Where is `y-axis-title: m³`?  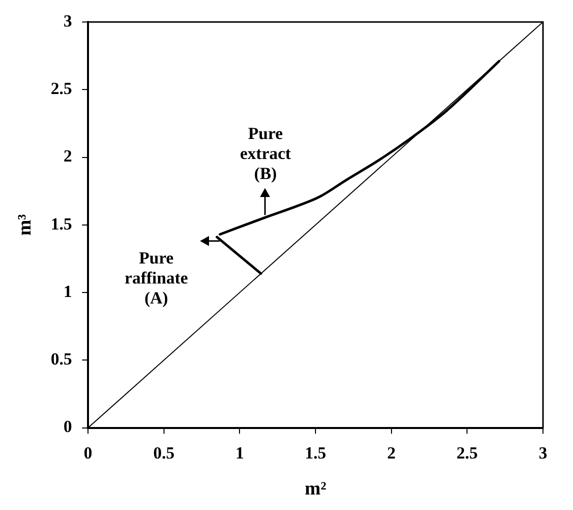
y-axis-title: m³ is located at coordinates (25, 225).